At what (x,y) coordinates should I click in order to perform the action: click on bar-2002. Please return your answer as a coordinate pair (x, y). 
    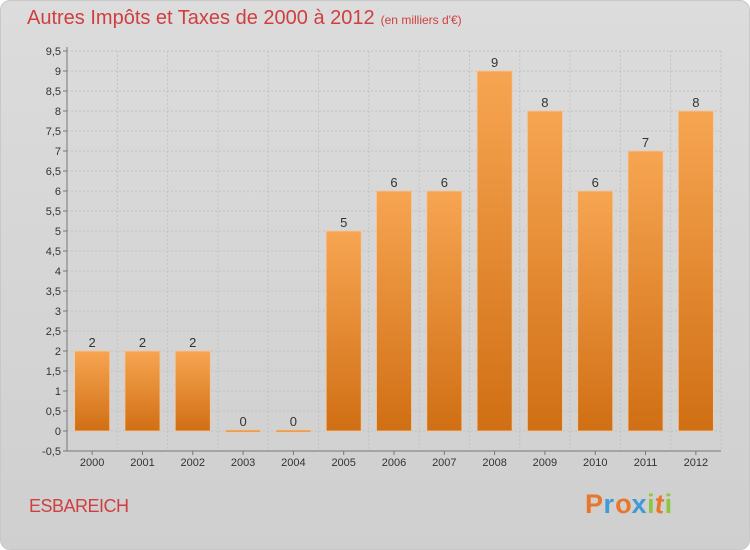
    Looking at the image, I should click on (192, 391).